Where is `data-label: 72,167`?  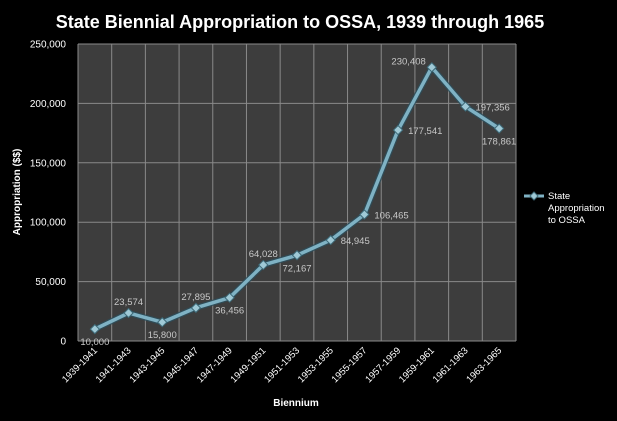 data-label: 72,167 is located at coordinates (296, 268).